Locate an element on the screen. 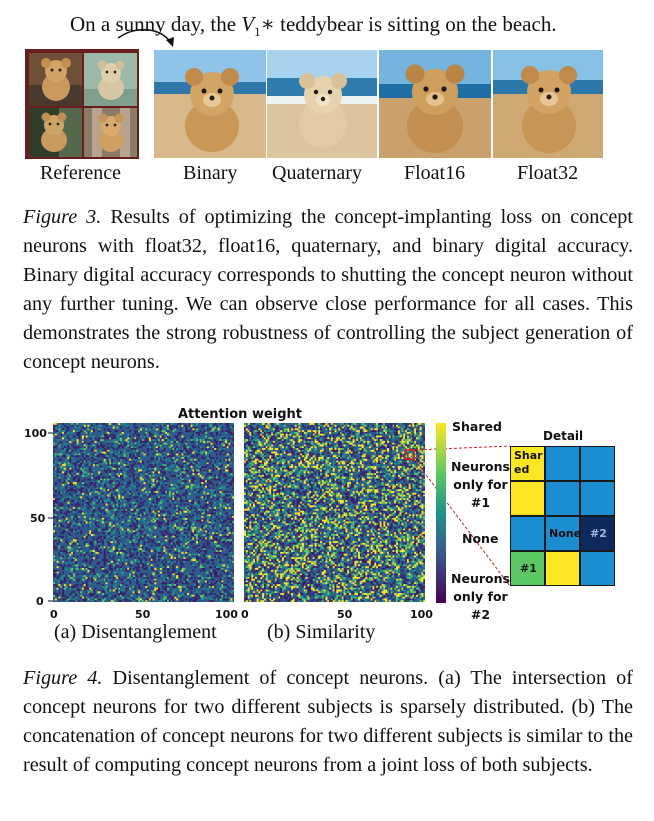 The width and height of the screenshot is (654, 821). heatmap-b-canvas is located at coordinates (335, 513).